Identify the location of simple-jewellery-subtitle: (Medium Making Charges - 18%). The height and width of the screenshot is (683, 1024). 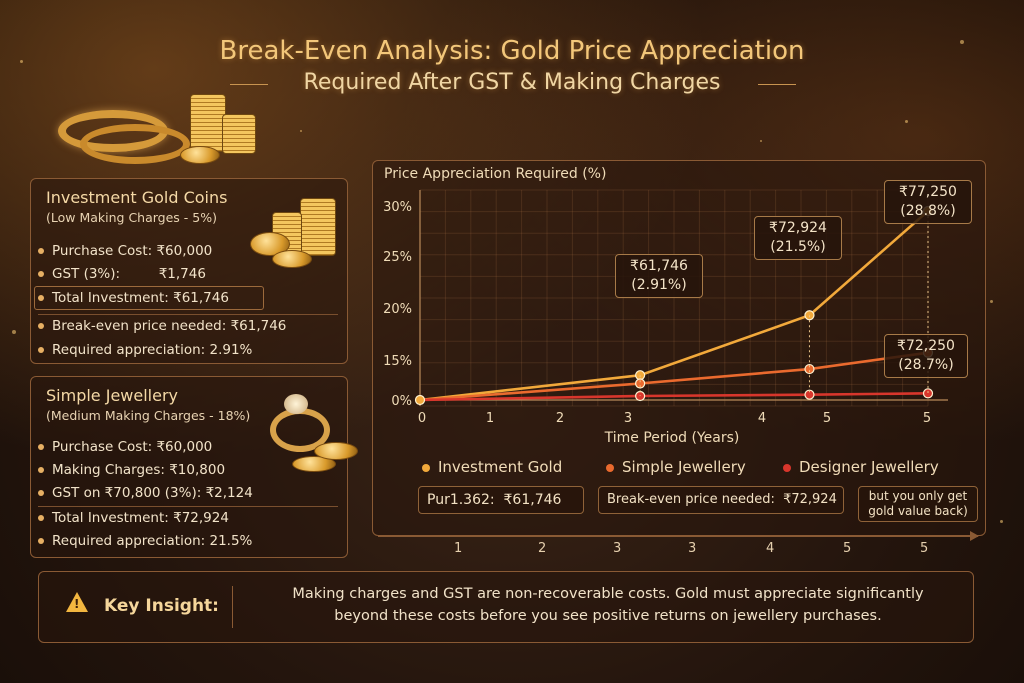
(148, 415).